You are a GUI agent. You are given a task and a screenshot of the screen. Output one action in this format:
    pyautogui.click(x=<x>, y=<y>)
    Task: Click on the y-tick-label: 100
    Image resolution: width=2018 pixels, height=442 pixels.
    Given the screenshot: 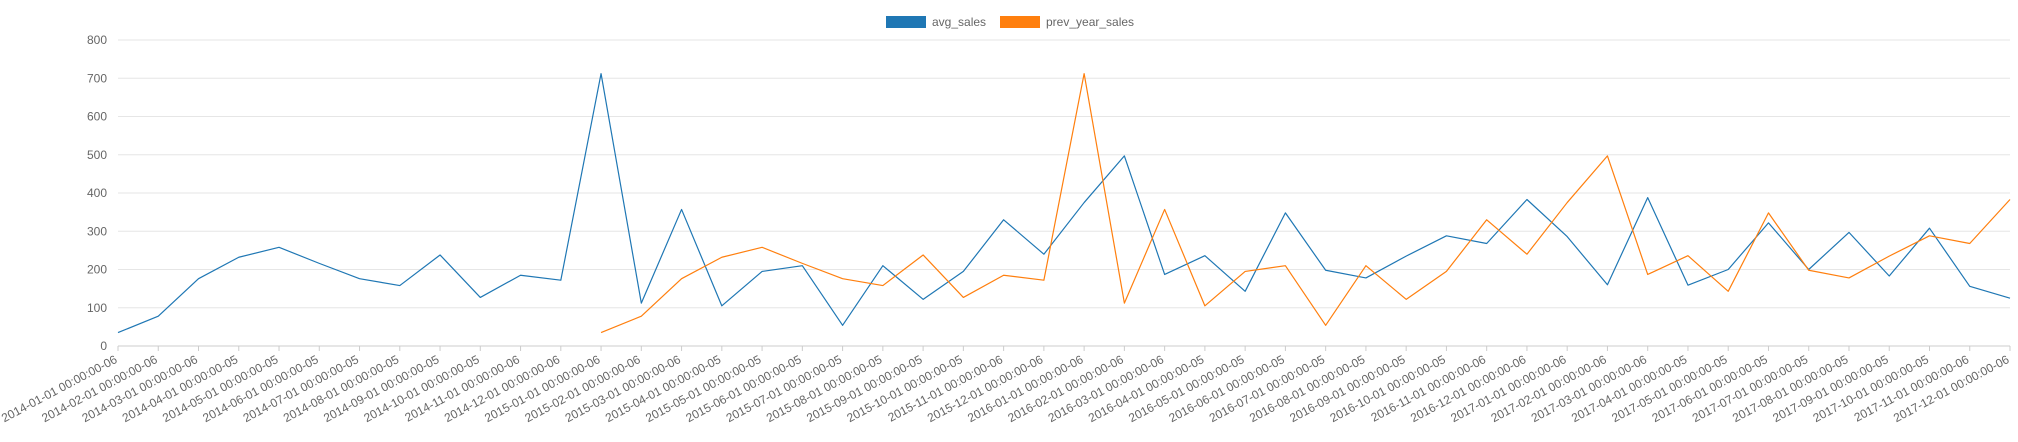 What is the action you would take?
    pyautogui.click(x=97, y=308)
    